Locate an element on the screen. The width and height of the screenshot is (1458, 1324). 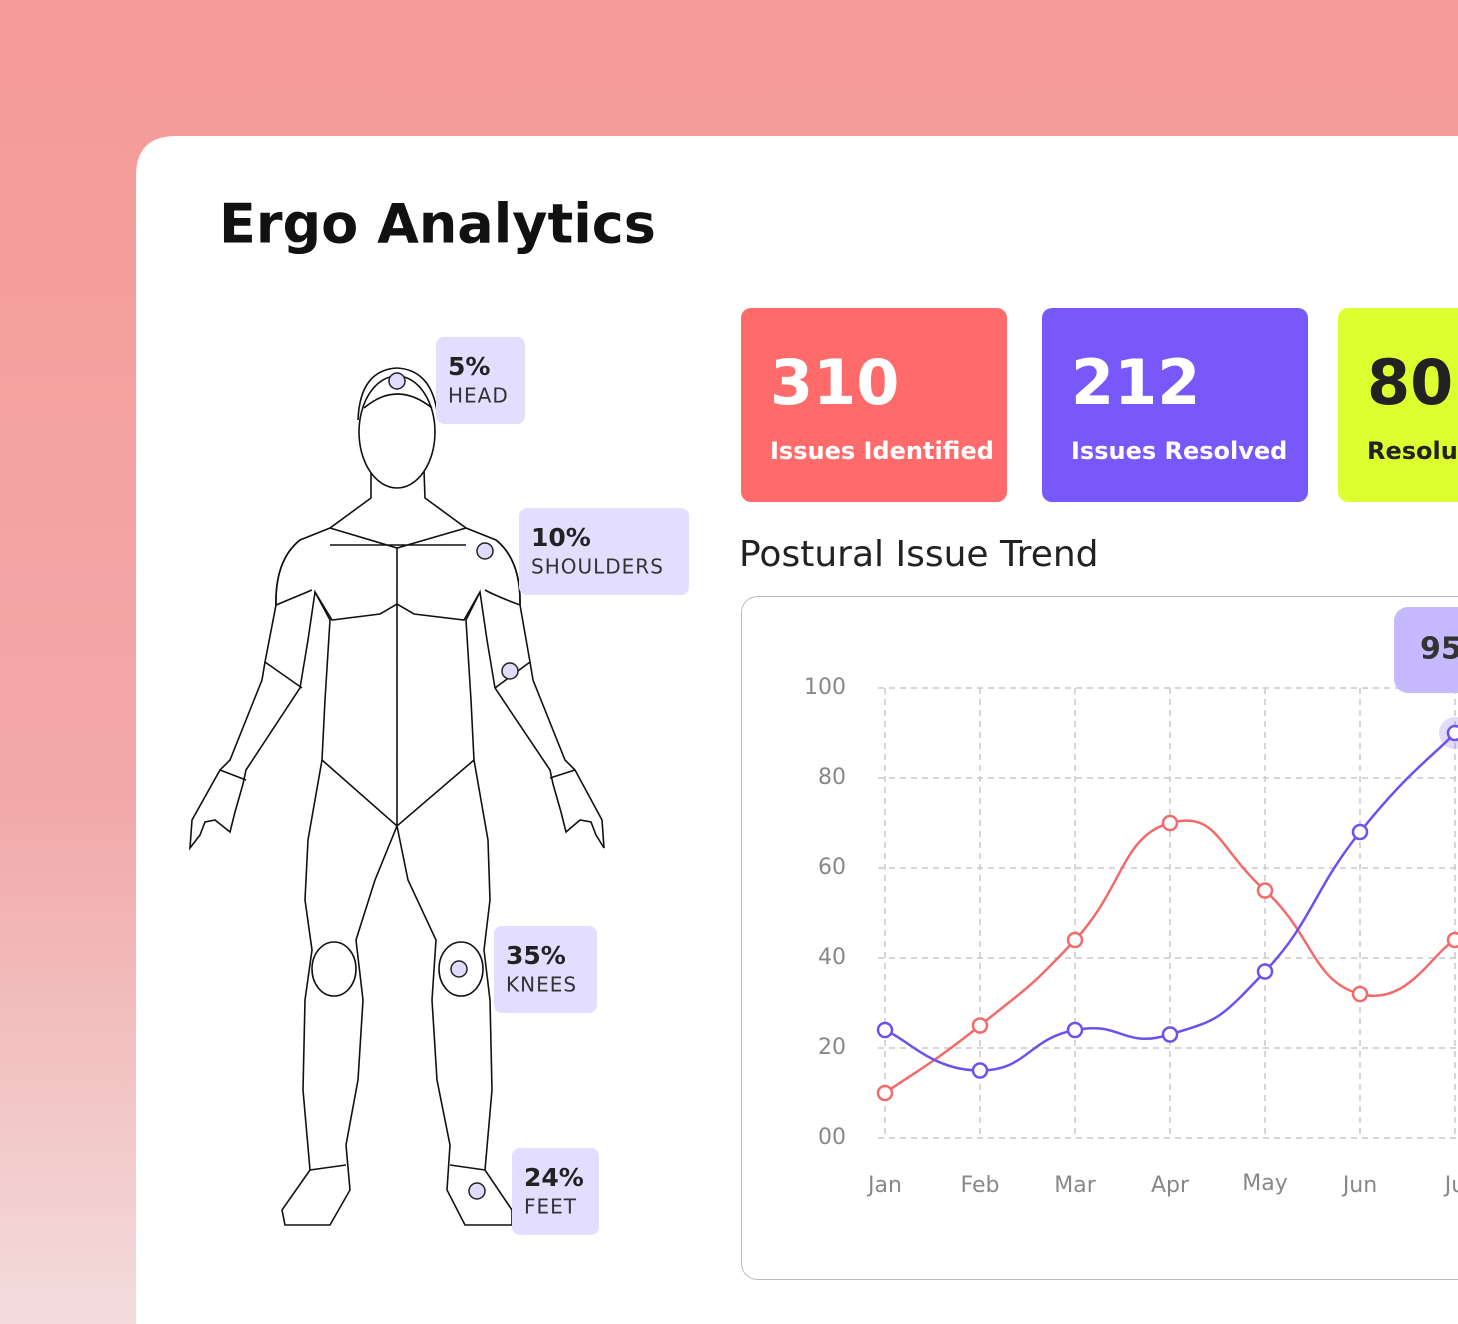
y-tick-label: 00 is located at coordinates (832, 1137).